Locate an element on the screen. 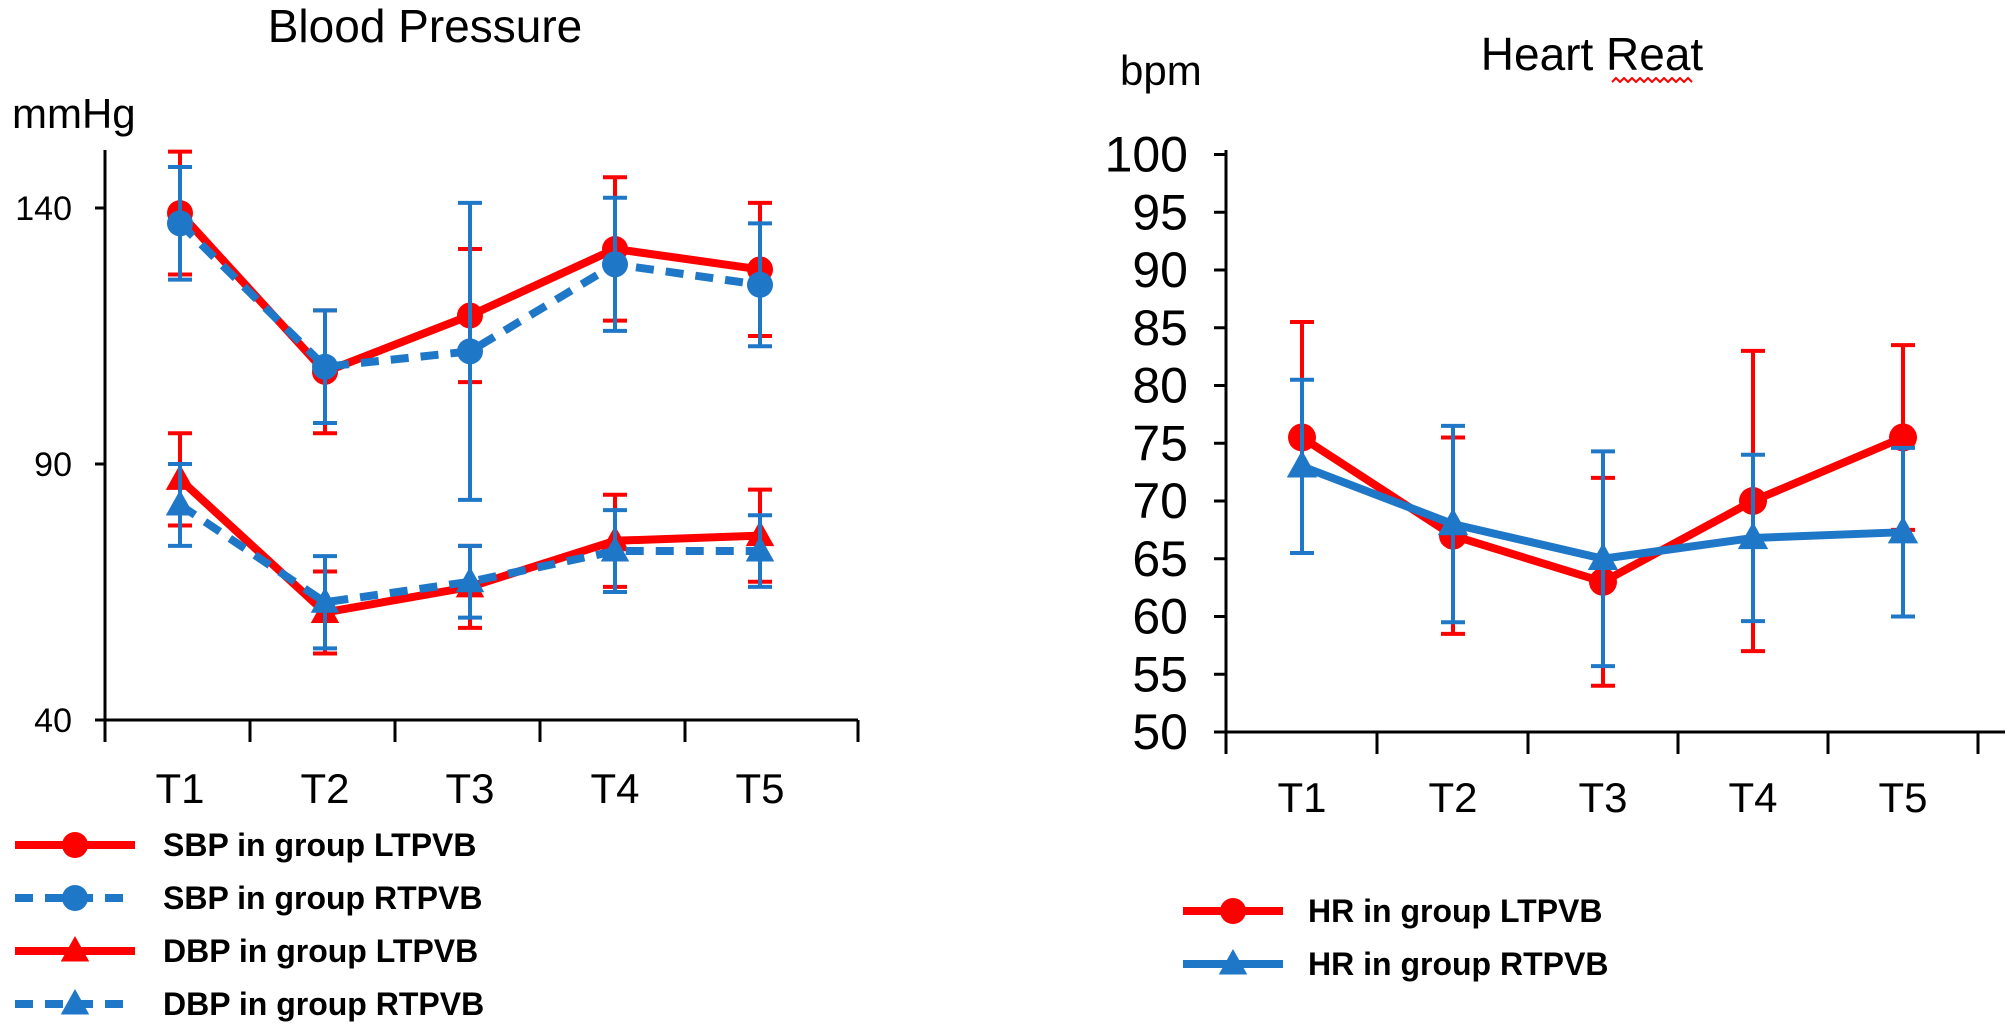 The height and width of the screenshot is (1033, 2008). bp-series-group is located at coordinates (470, 402).